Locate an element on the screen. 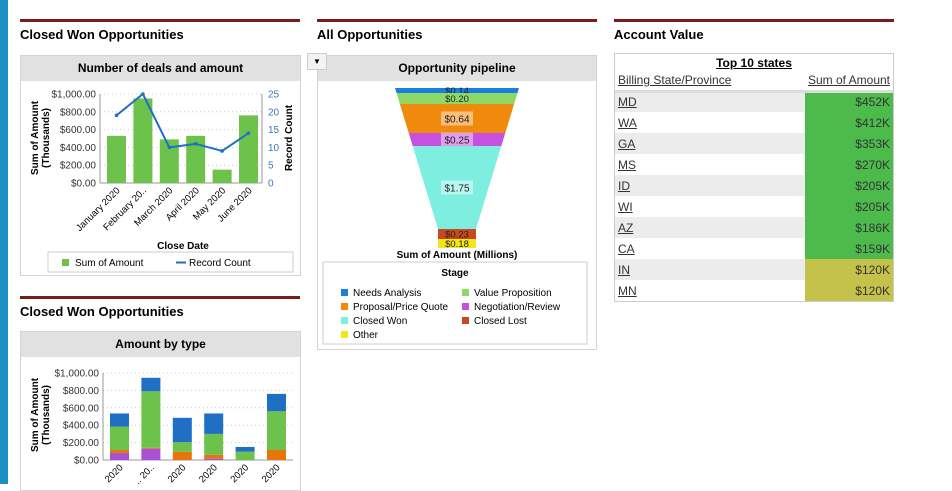 This screenshot has height=491, width=952. legend-label: Value Proposition is located at coordinates (513, 293).